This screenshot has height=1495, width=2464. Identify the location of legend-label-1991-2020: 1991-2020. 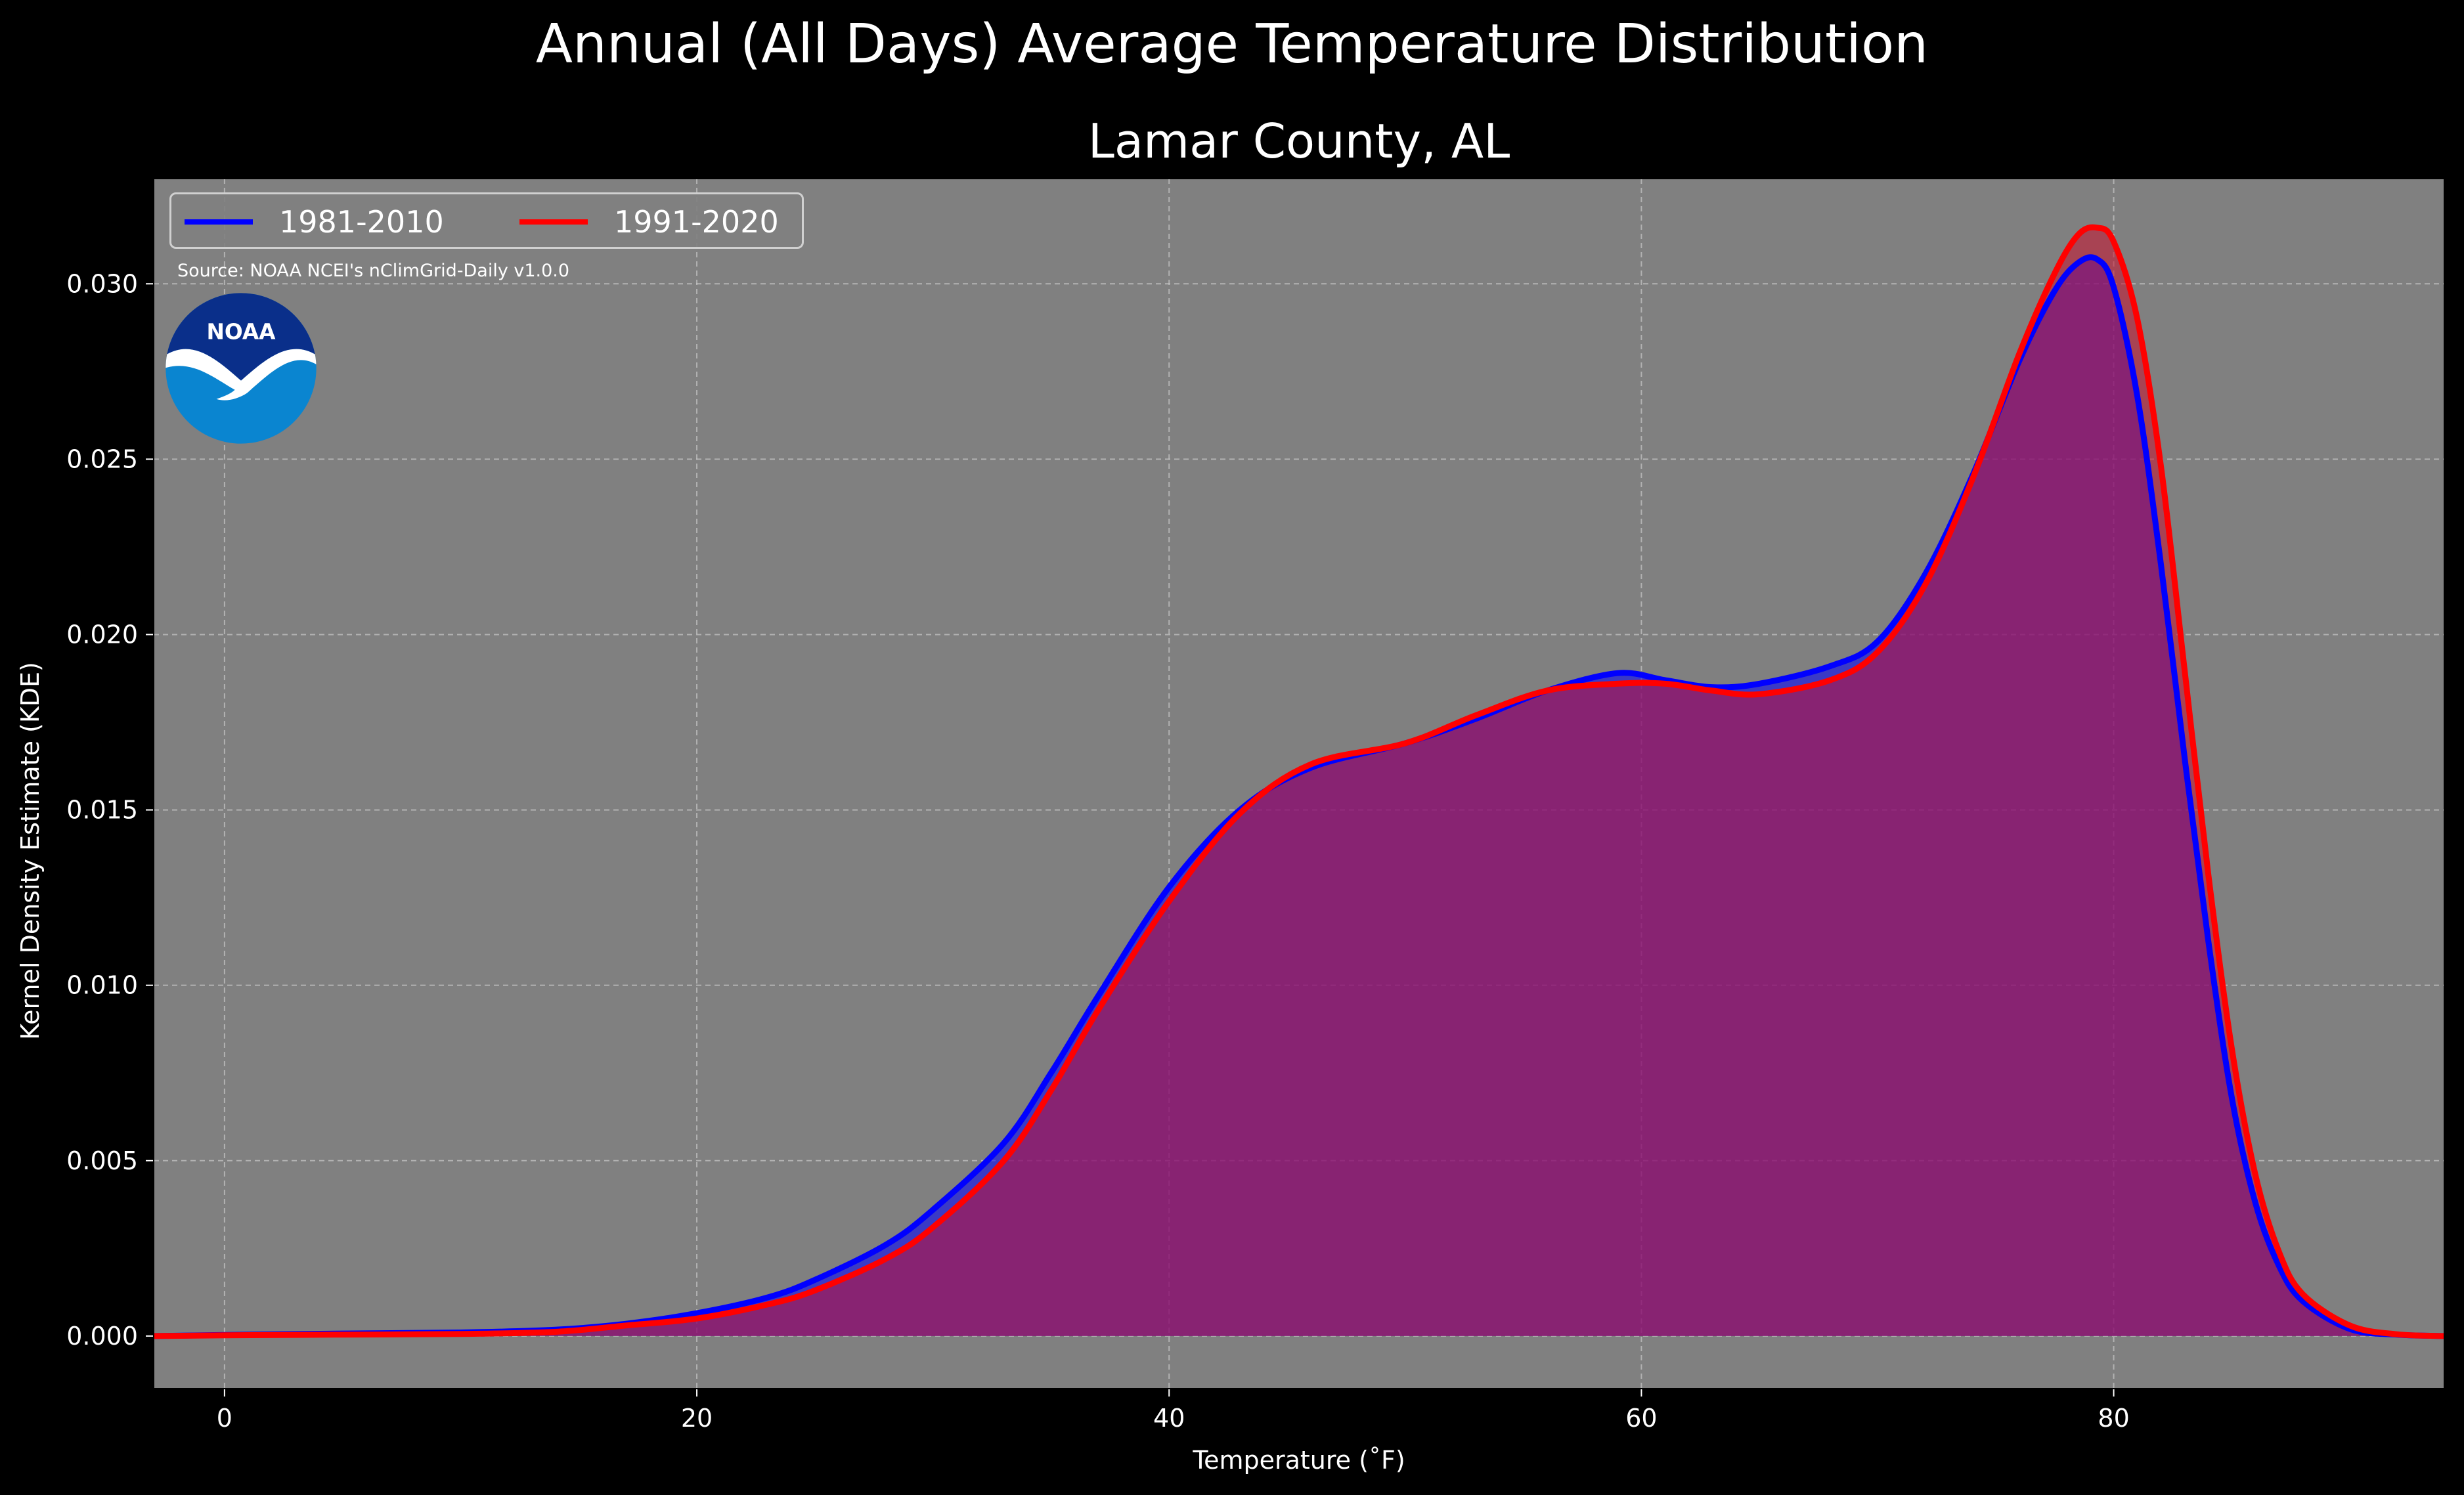
(696, 222).